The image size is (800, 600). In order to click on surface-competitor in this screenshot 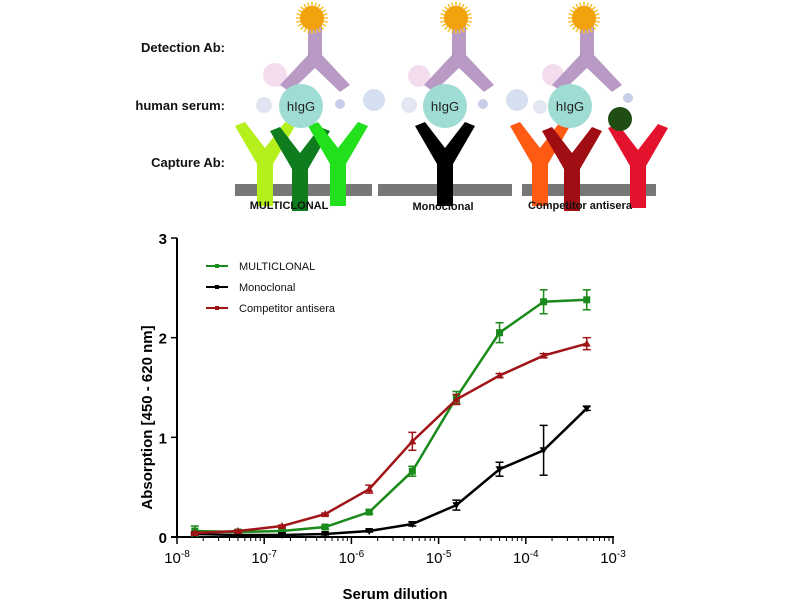, I will do `click(589, 190)`.